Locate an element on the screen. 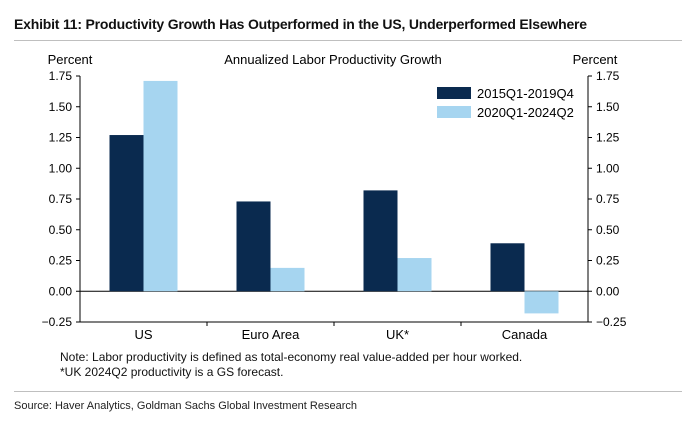 Image resolution: width=696 pixels, height=421 pixels. y-tick-label-right: 1.25 is located at coordinates (608, 138).